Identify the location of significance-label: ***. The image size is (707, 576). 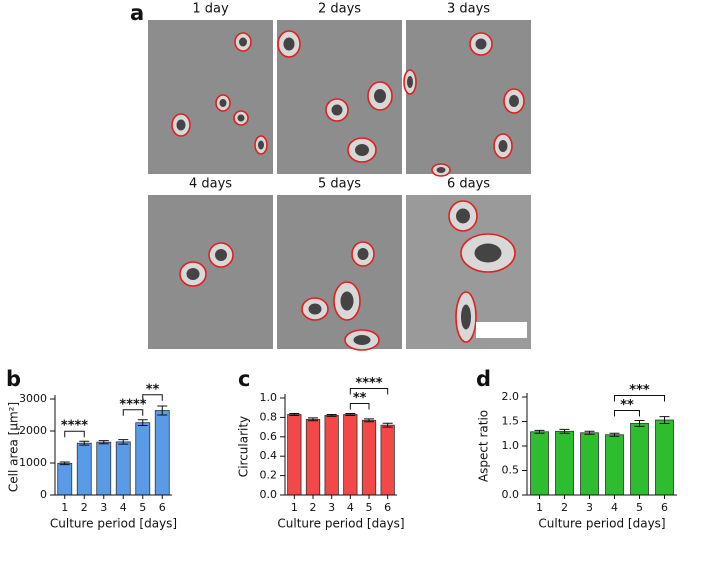
(639, 390).